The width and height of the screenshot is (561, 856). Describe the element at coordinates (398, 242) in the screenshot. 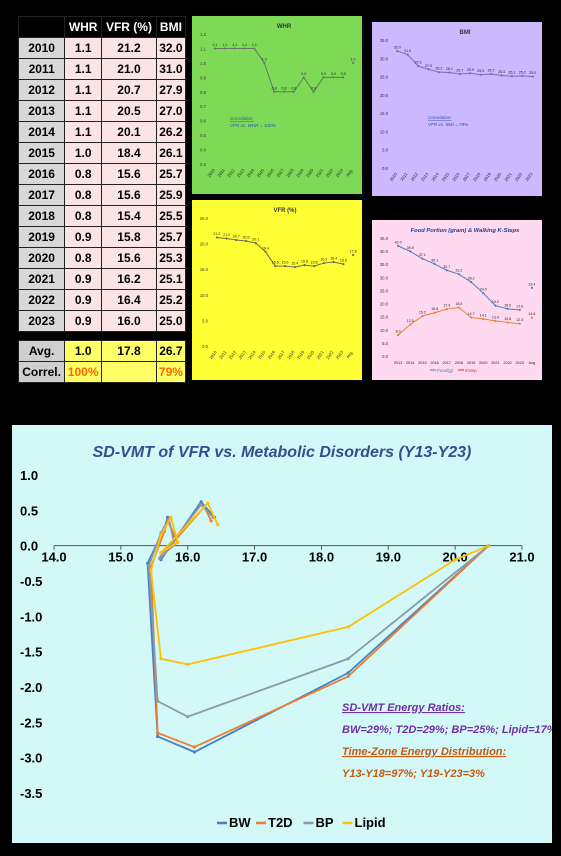

I see `data-label: 42.0` at that location.